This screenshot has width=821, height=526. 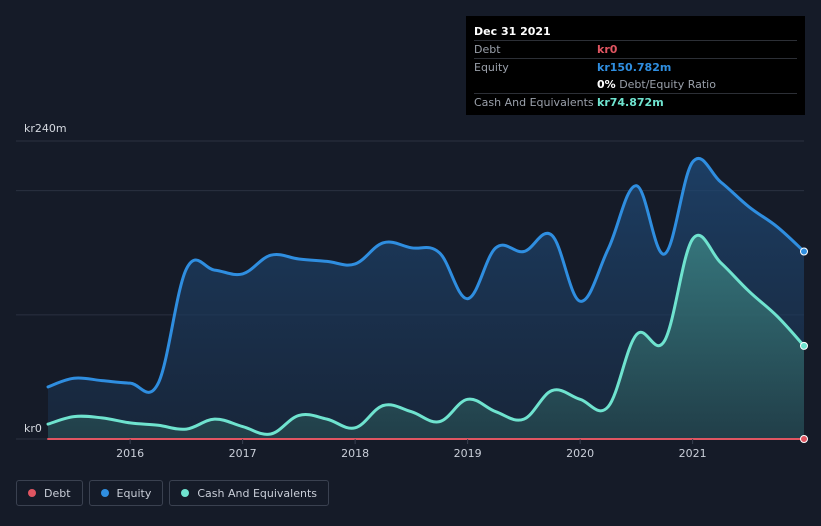 What do you see at coordinates (257, 493) in the screenshot?
I see `legend-label-cash: Cash And Equivalents` at bounding box center [257, 493].